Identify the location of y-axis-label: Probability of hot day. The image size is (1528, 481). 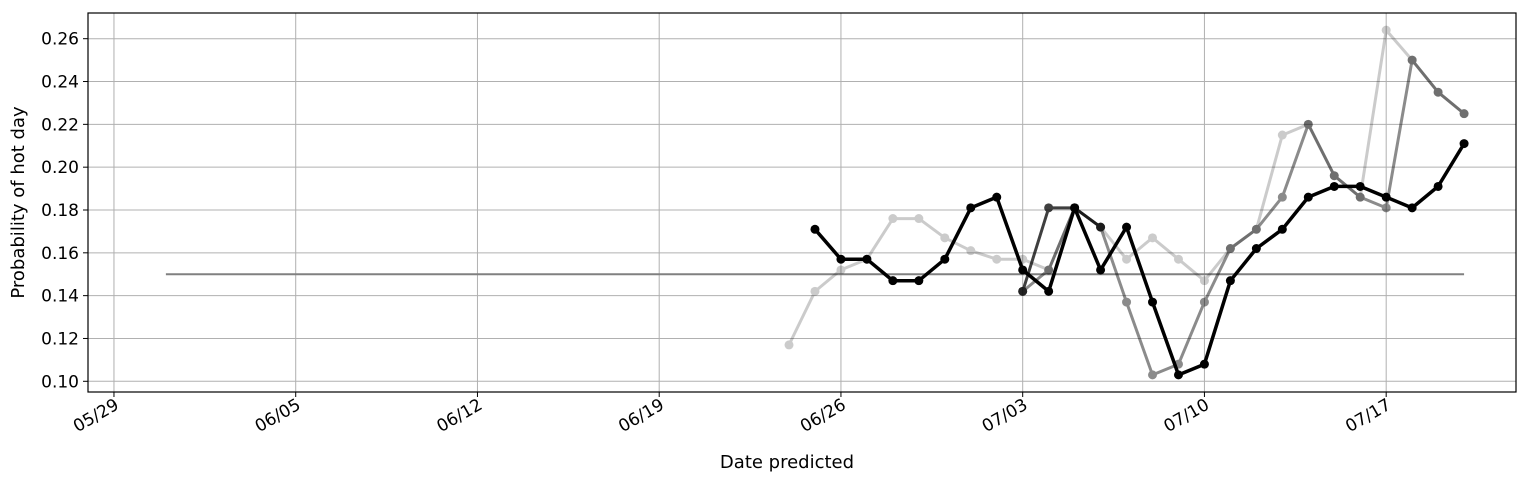
(18, 202).